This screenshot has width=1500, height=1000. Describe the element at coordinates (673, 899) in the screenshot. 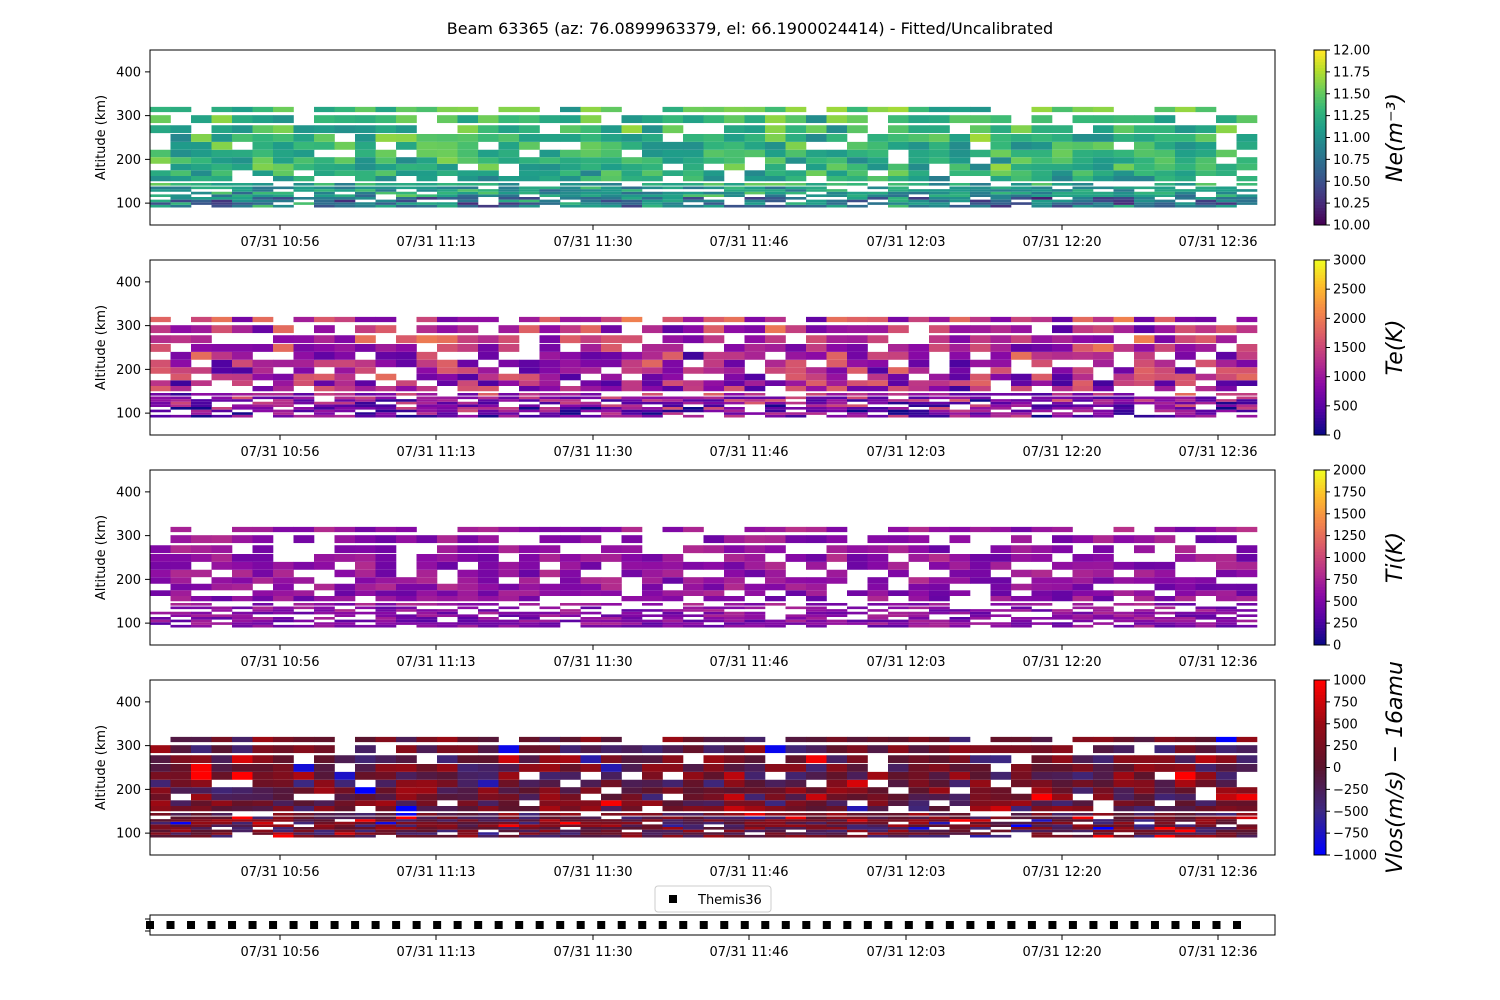

I see `legend-marker` at that location.